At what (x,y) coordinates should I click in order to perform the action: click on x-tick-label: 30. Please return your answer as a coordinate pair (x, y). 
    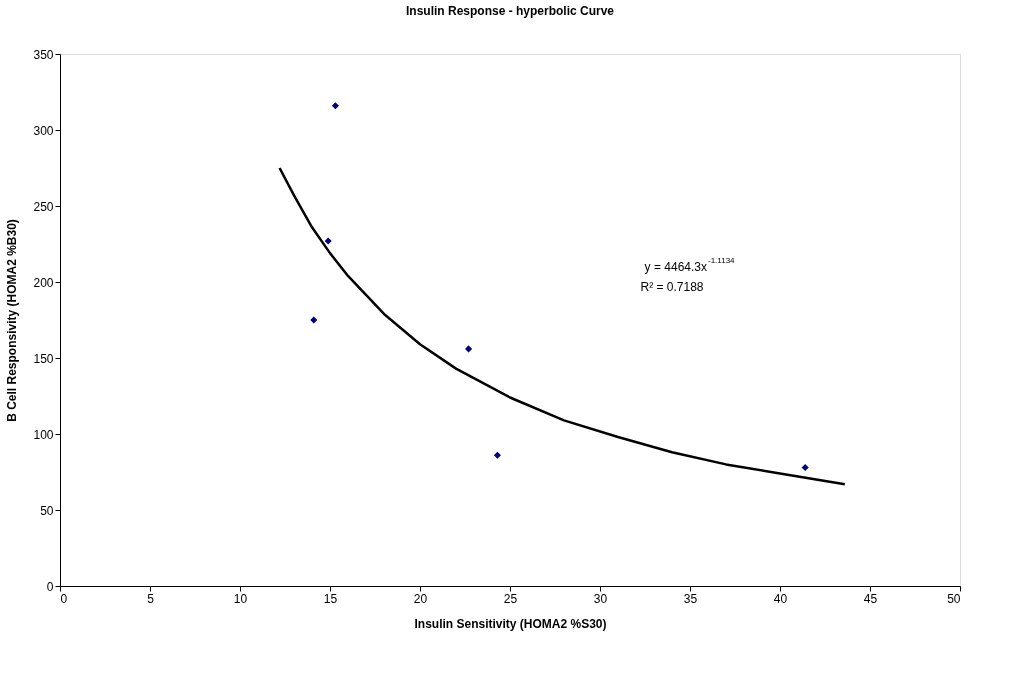
    Looking at the image, I should click on (600, 598).